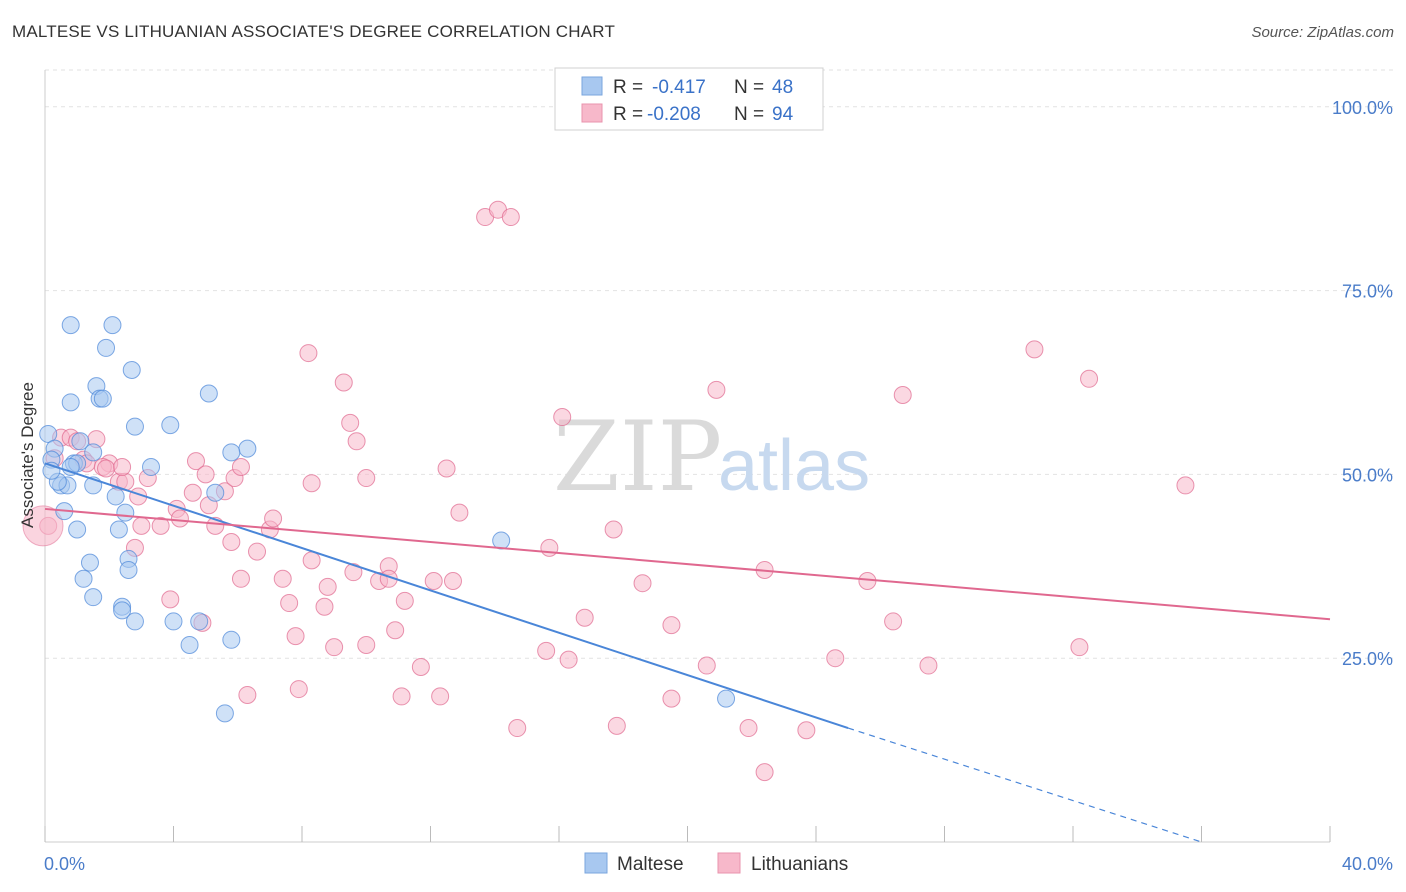  Describe the element at coordinates (782, 87) in the screenshot. I see `legend-n-value-maltese: 48` at that location.